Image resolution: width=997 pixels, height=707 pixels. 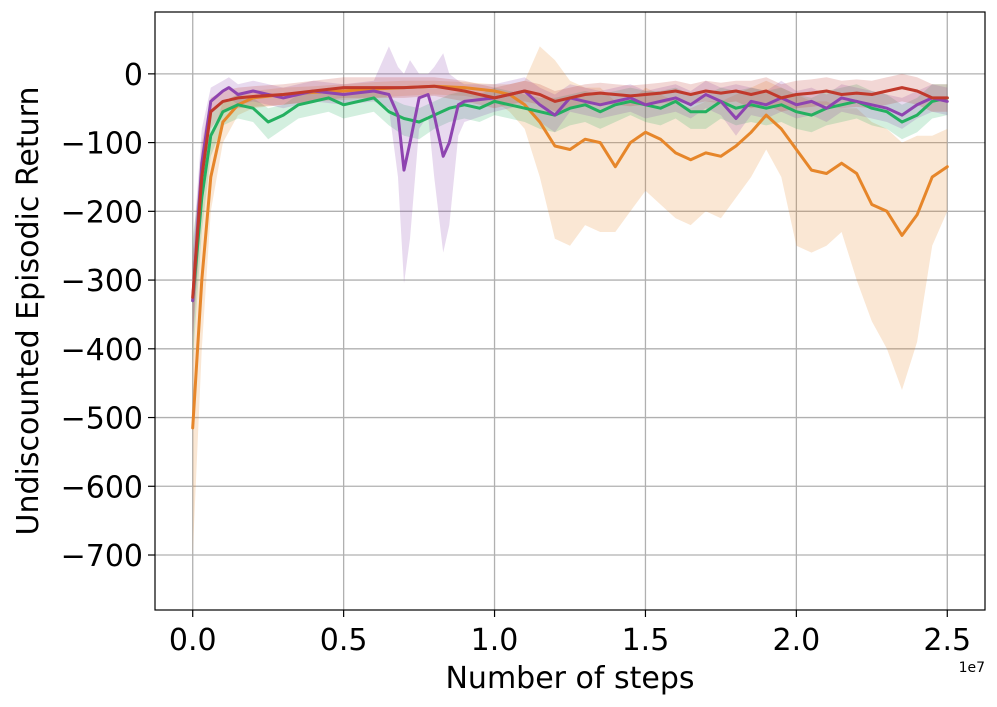 What do you see at coordinates (102, 281) in the screenshot?
I see `y-tick-label: −300` at bounding box center [102, 281].